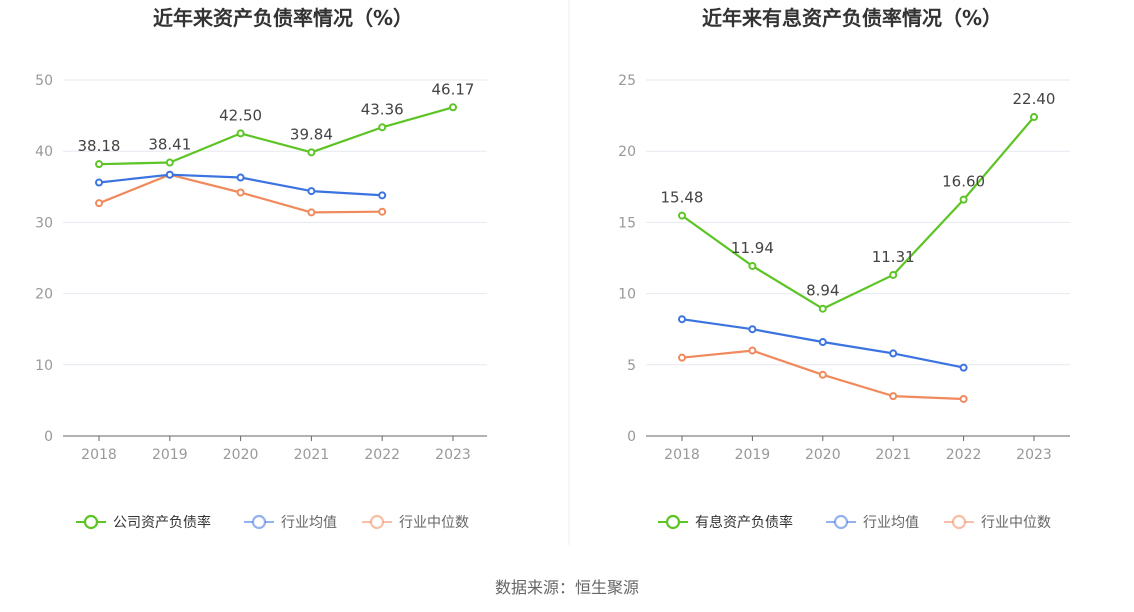 This screenshot has height=612, width=1134. I want to click on data-label: 43.36, so click(382, 109).